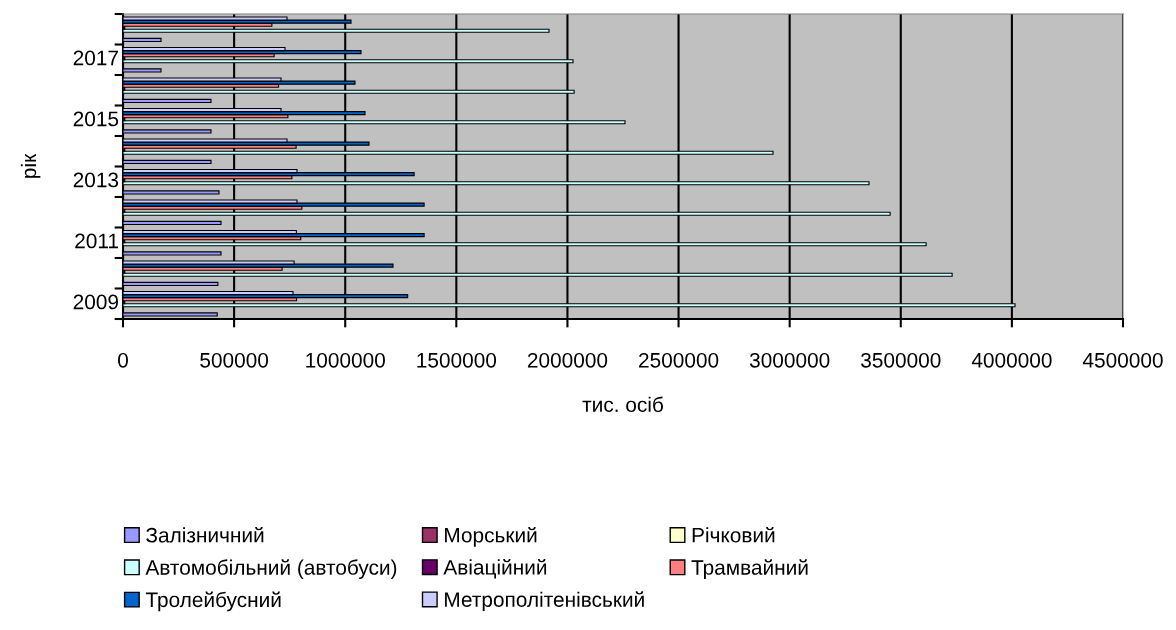 The height and width of the screenshot is (630, 1176). Describe the element at coordinates (345, 360) in the screenshot. I see `x-tick-label: 1000000` at that location.